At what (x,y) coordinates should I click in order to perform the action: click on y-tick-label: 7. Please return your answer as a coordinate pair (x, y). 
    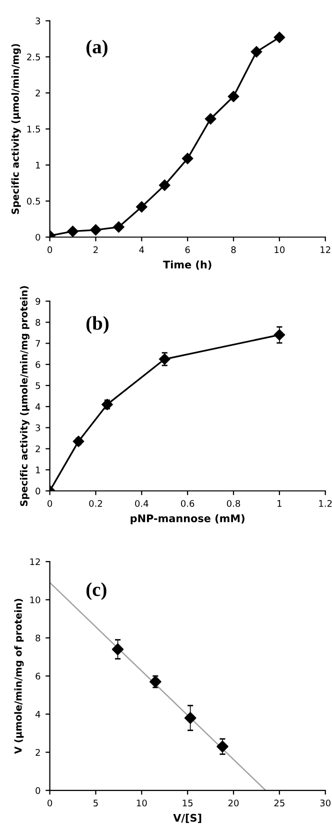
    Looking at the image, I should click on (38, 343).